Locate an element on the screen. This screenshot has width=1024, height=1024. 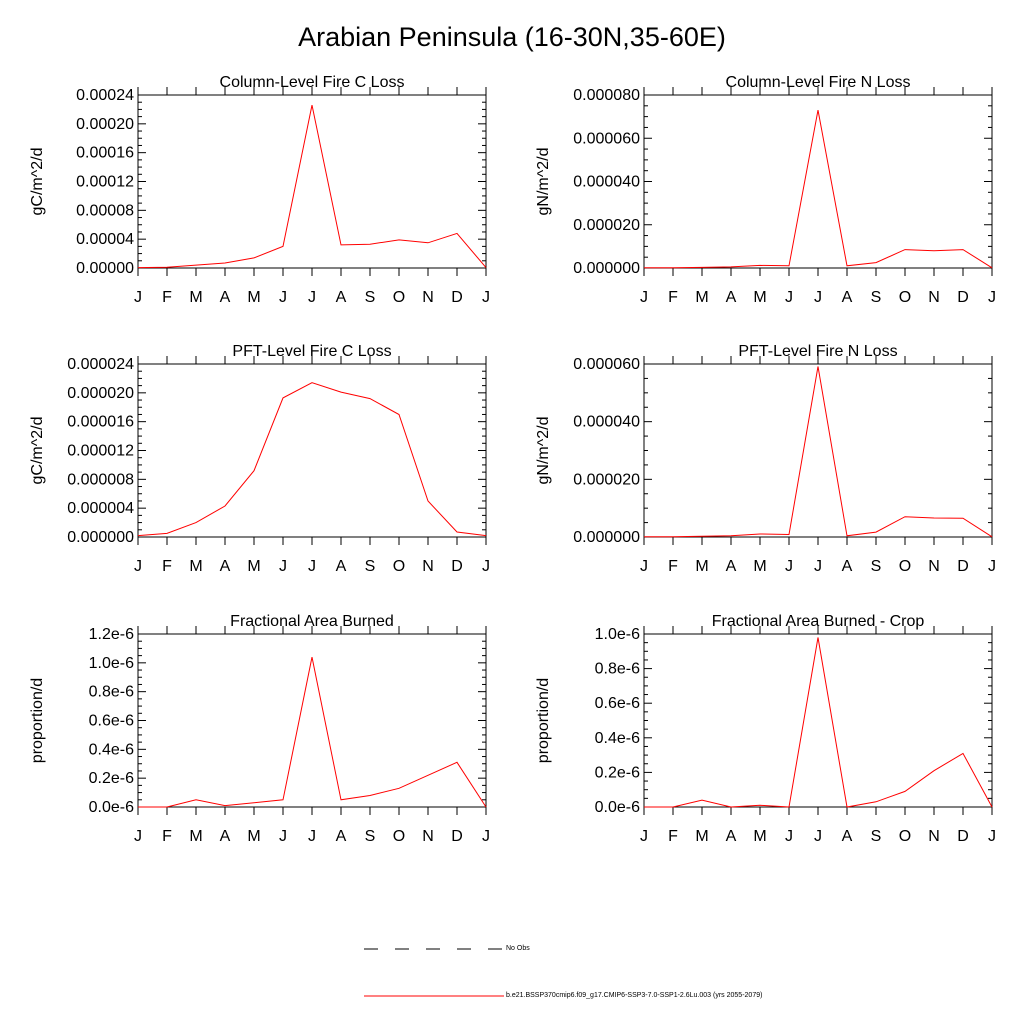
y-tick-label: 0.2e-6 is located at coordinates (617, 772).